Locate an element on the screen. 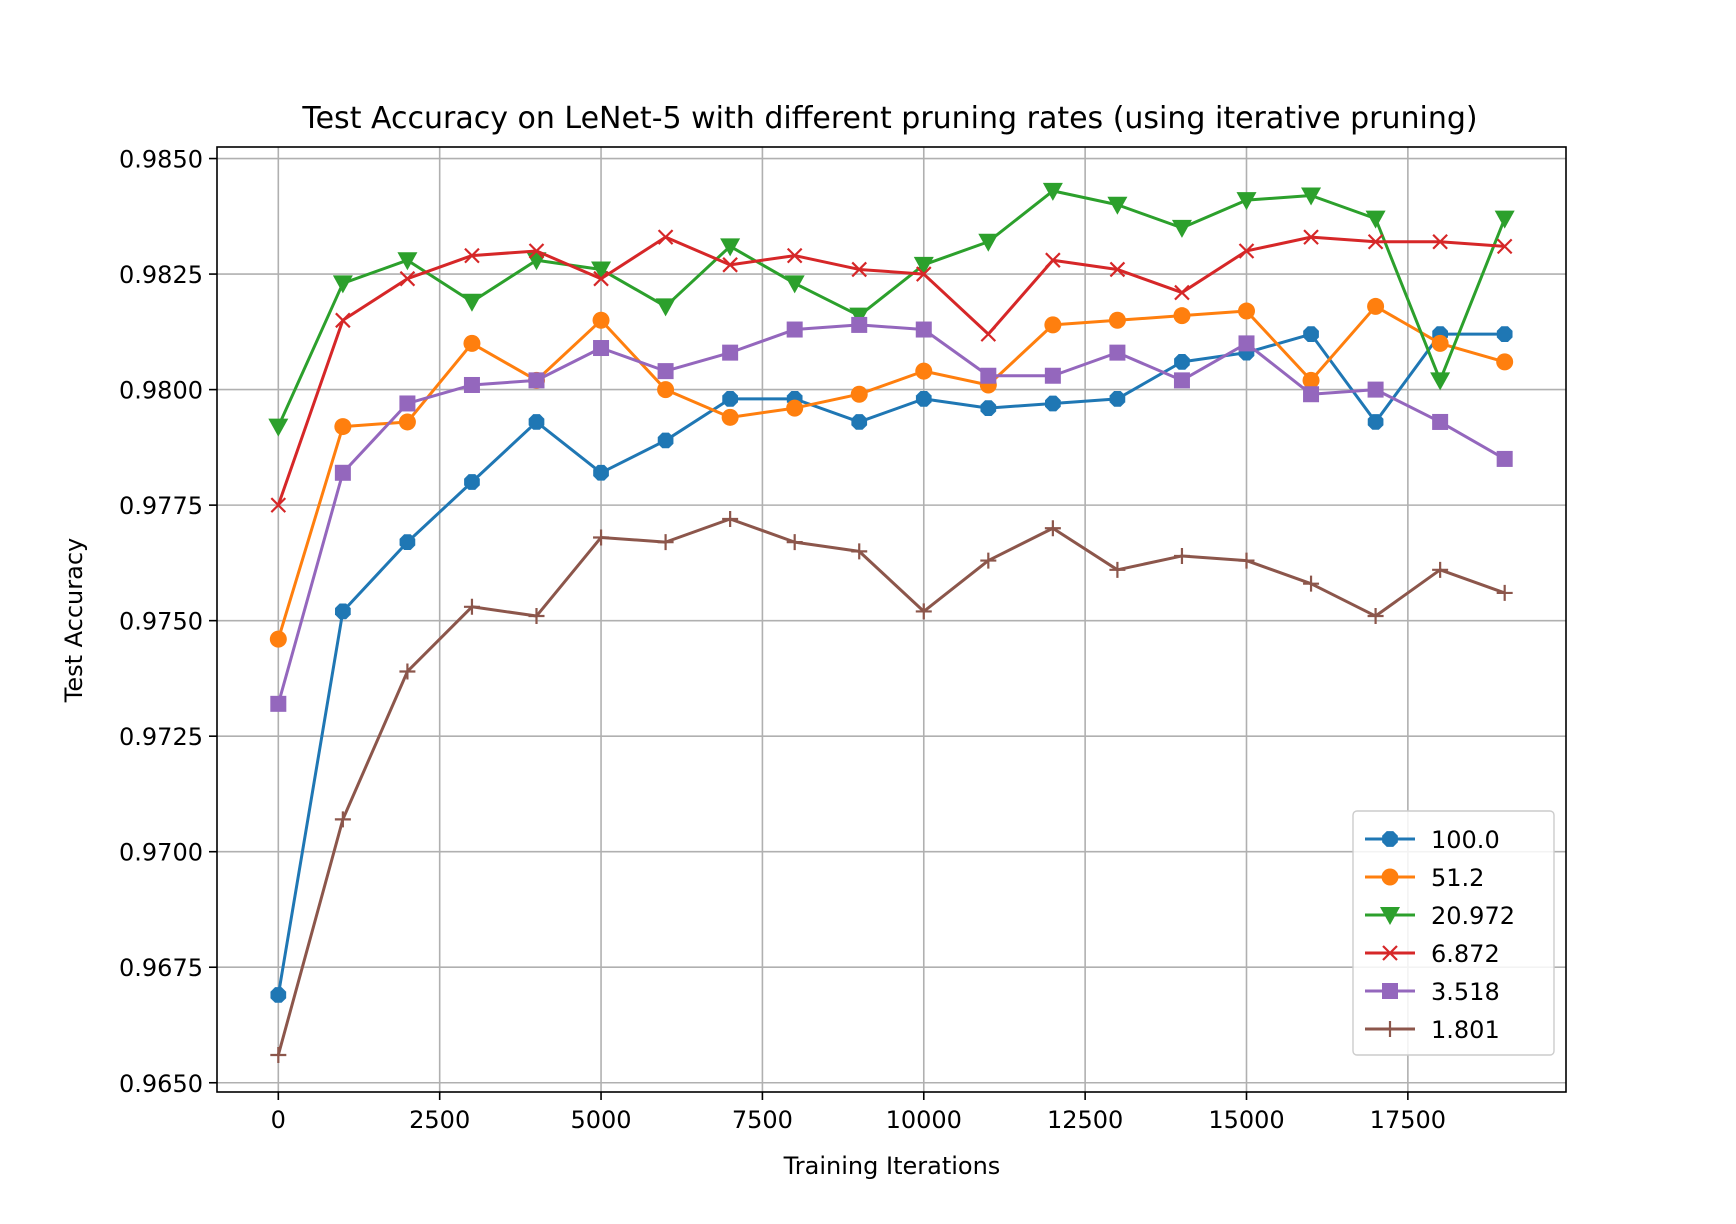  y-tick-label: 0.9650 is located at coordinates (161, 1084).